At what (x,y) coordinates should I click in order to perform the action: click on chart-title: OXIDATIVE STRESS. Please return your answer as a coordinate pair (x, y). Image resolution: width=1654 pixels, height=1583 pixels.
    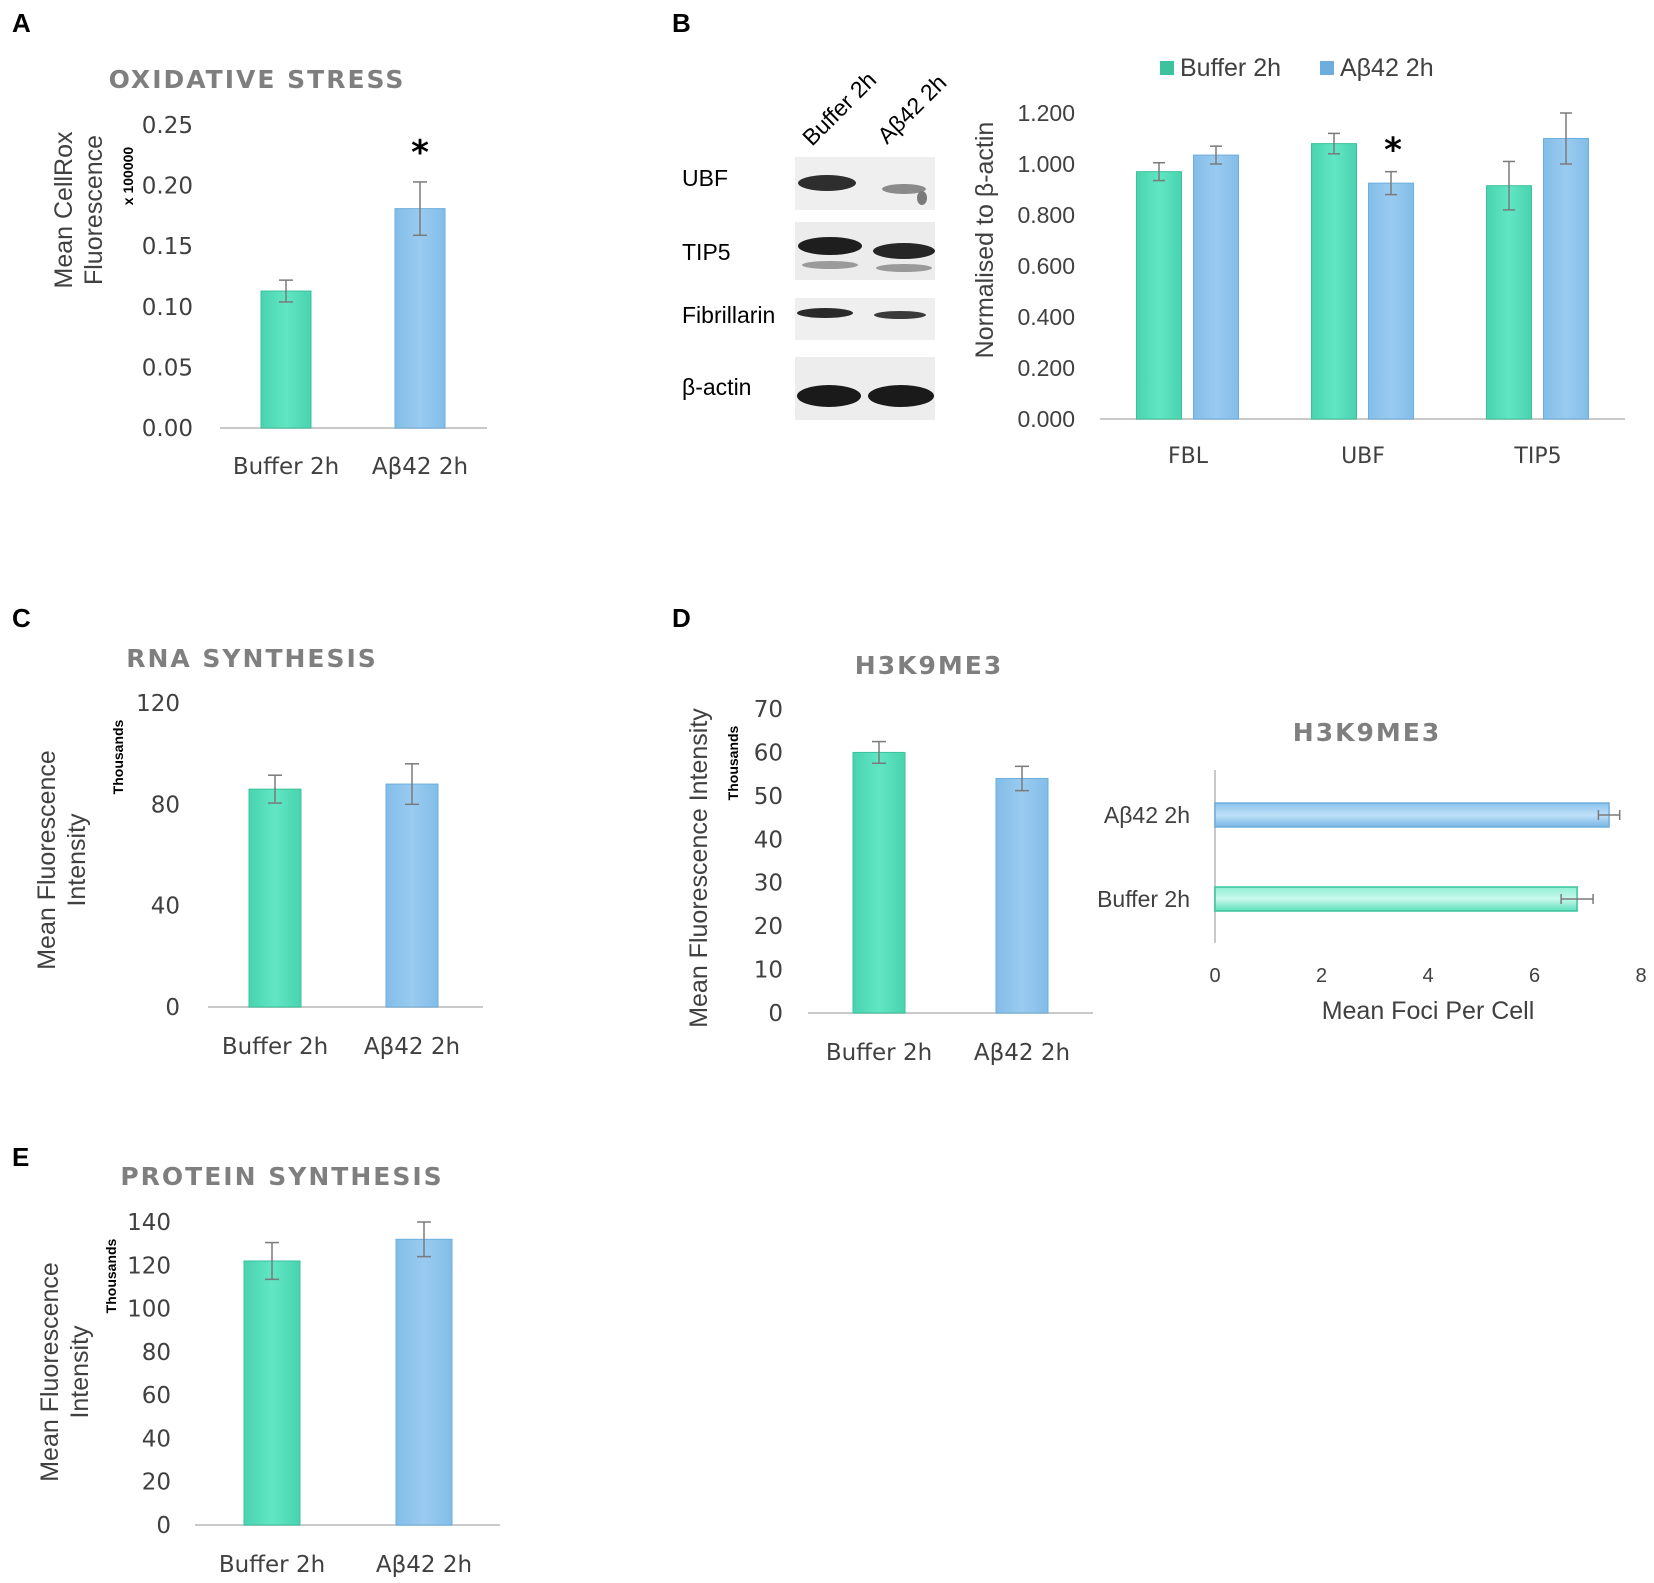
    Looking at the image, I should click on (257, 79).